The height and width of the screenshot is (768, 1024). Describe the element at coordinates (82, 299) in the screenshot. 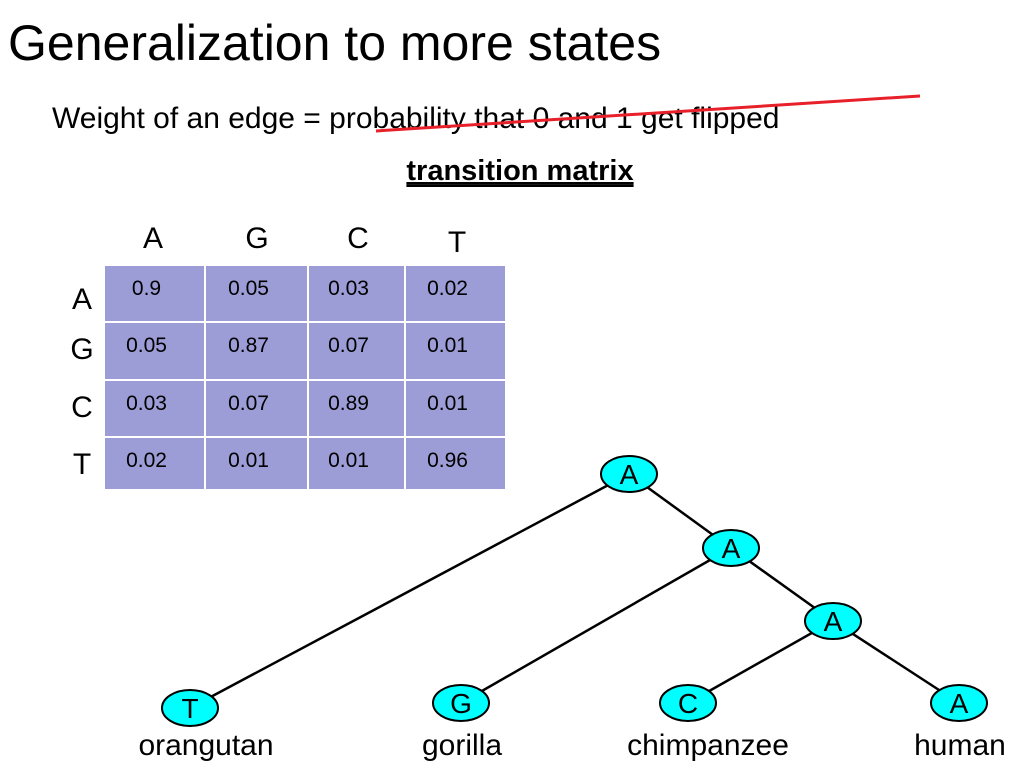

I see `row-header: A` at that location.